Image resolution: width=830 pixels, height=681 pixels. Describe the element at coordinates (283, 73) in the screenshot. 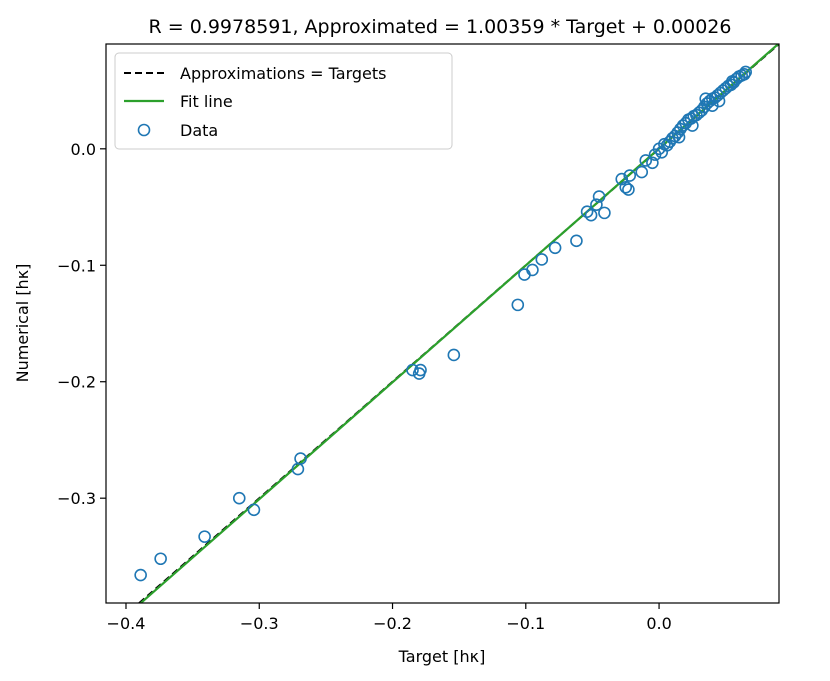

I see `legend-identity-label: Approximations = Targets` at that location.